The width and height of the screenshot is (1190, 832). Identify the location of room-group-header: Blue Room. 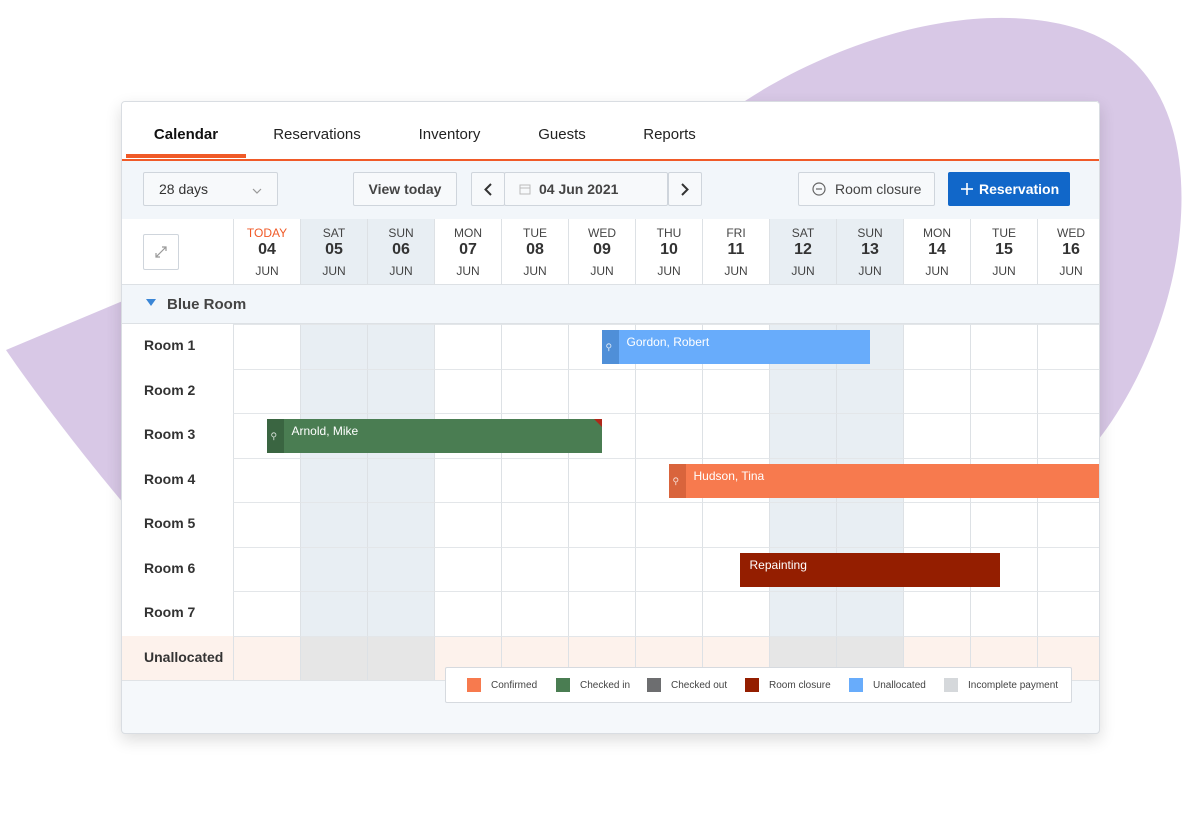
(610, 304).